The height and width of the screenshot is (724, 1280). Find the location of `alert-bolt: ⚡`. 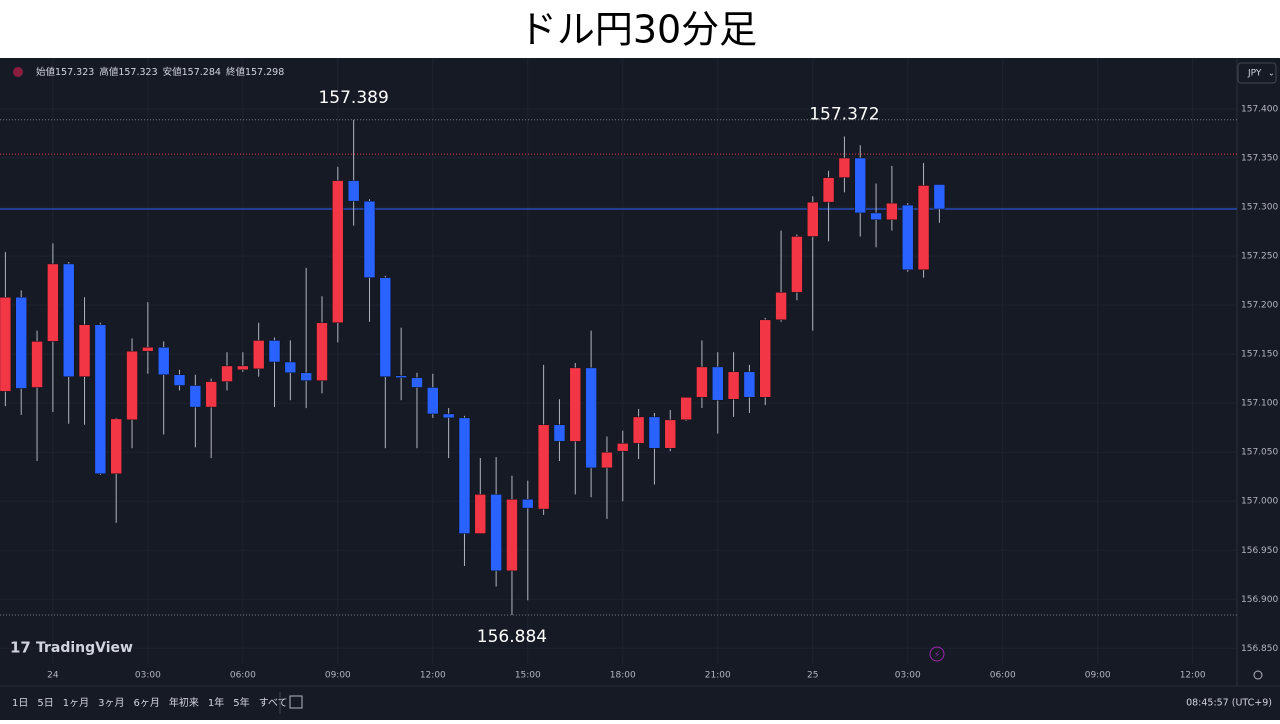

alert-bolt: ⚡ is located at coordinates (937, 656).